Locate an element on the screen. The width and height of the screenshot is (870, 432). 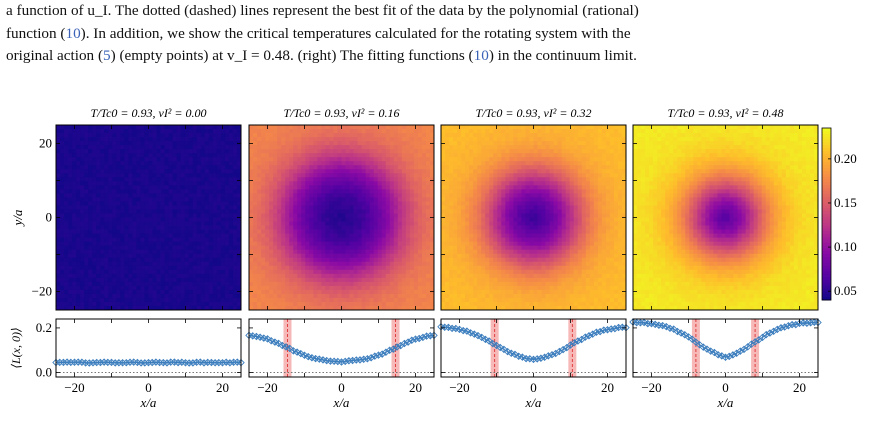
panel-title: T/Tc0 = 0.93, vI² = 0.16 is located at coordinates (341, 113).